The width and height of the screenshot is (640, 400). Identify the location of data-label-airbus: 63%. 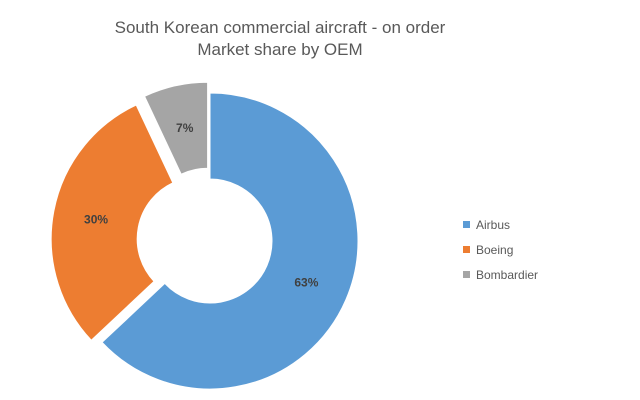
(306, 283).